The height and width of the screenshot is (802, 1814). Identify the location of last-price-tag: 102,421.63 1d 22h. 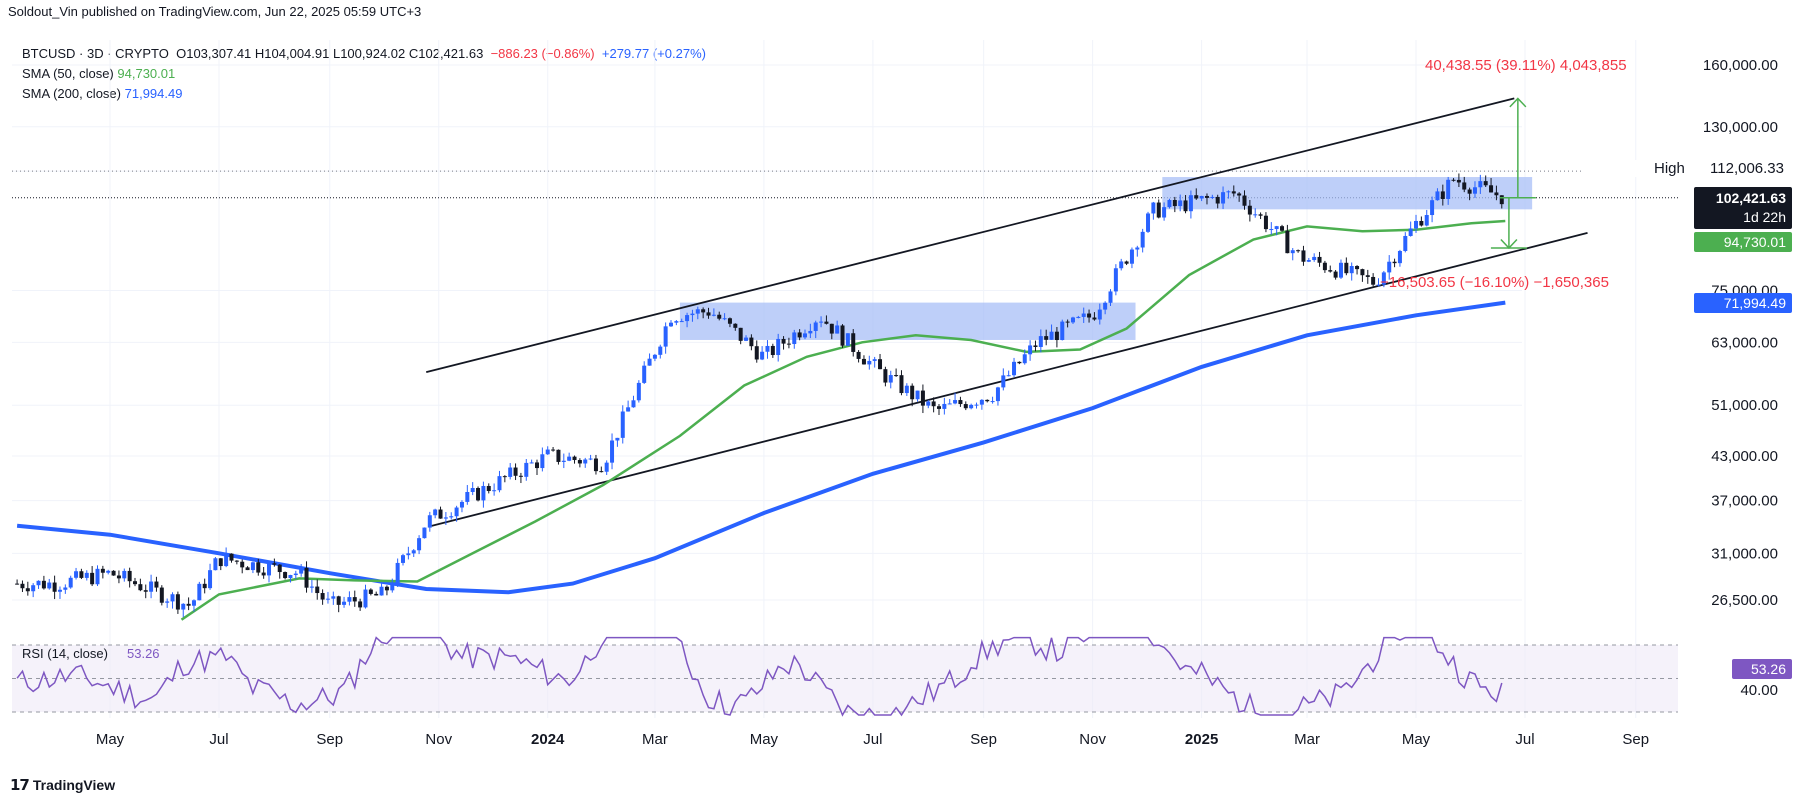
(1743, 208).